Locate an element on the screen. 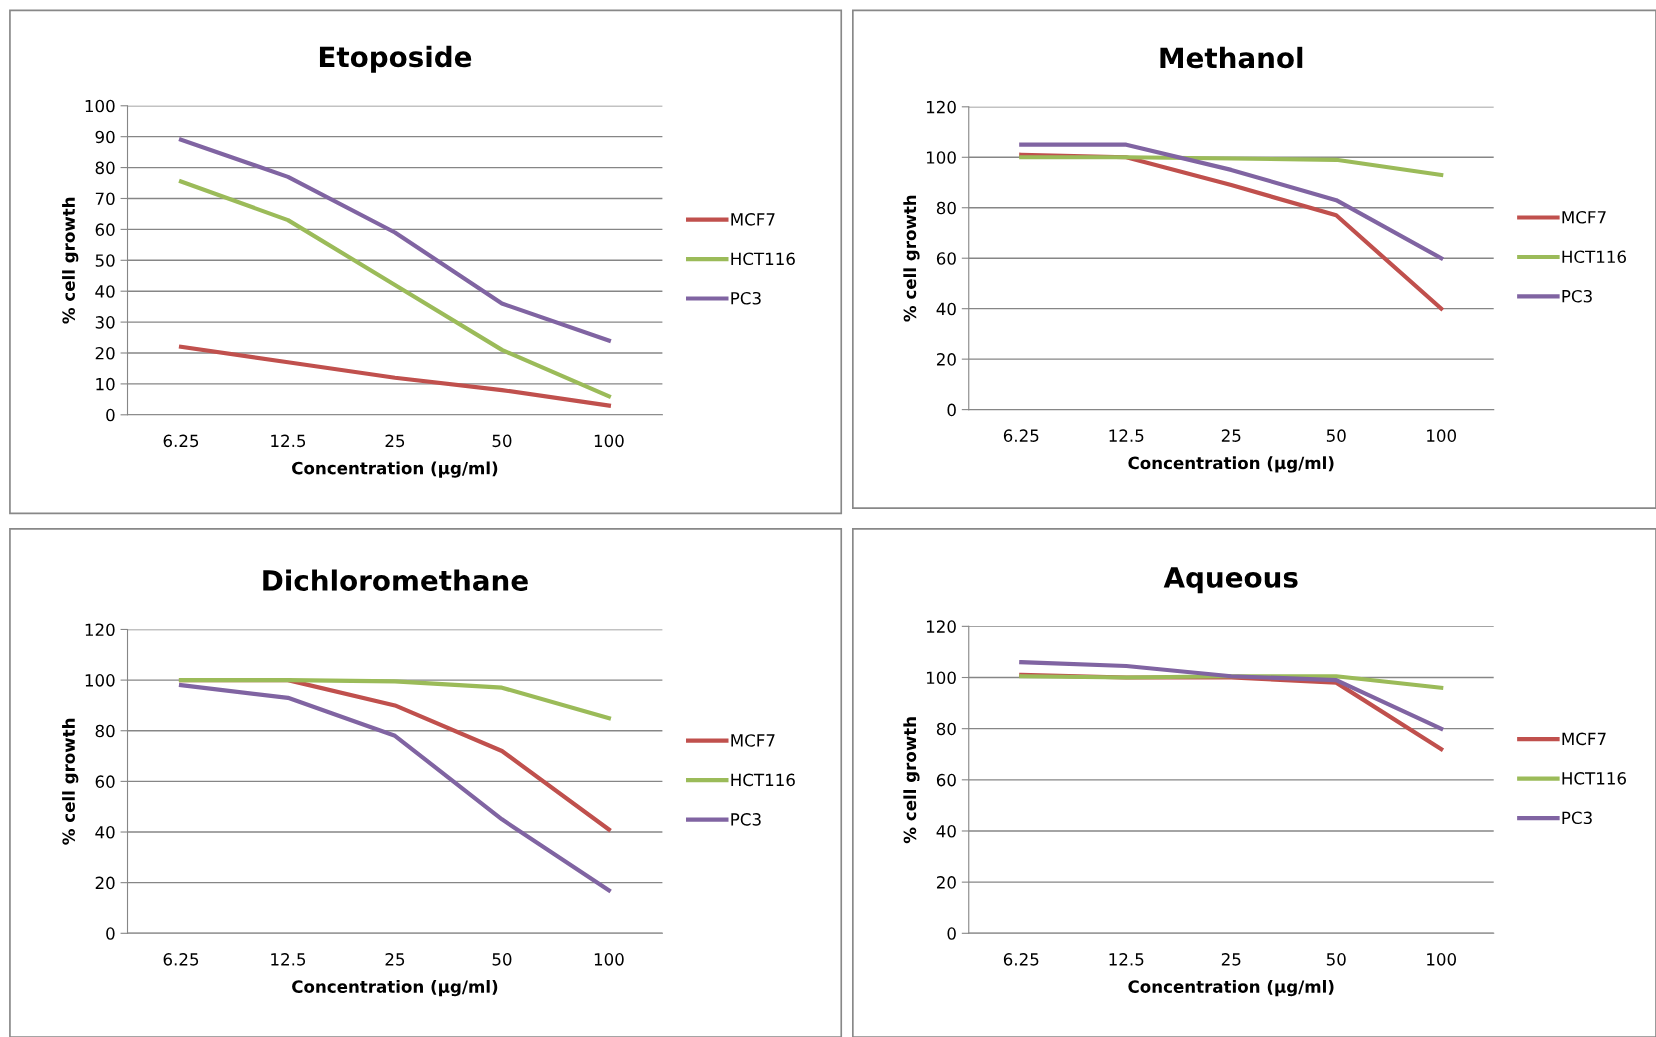 Image resolution: width=1656 pixels, height=1037 pixels. y-tick-label: 30 is located at coordinates (105, 322).